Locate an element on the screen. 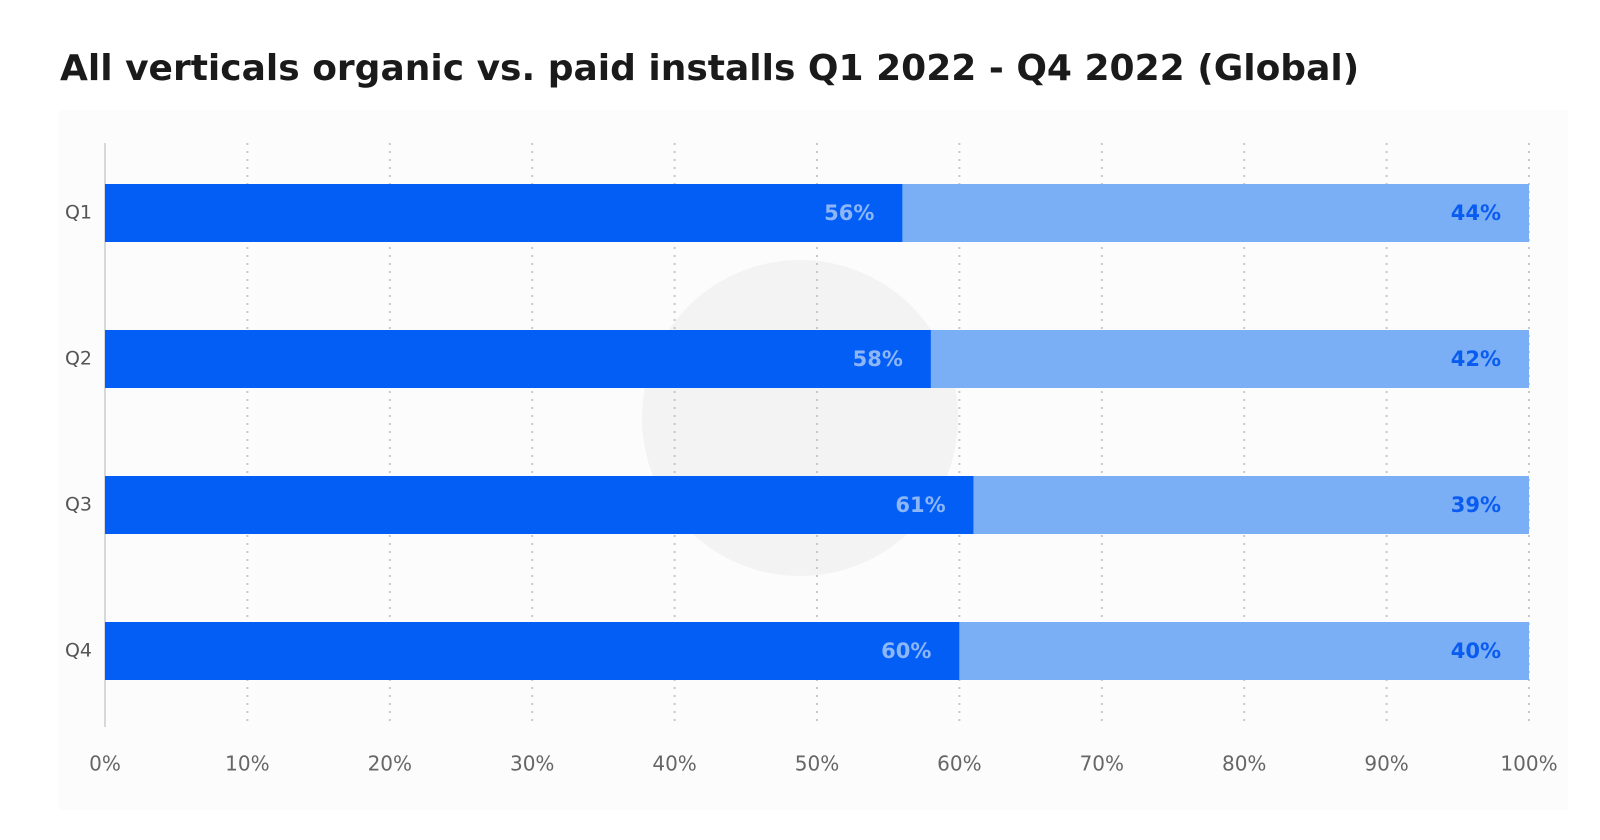  x-tick-label: 30% is located at coordinates (532, 764).